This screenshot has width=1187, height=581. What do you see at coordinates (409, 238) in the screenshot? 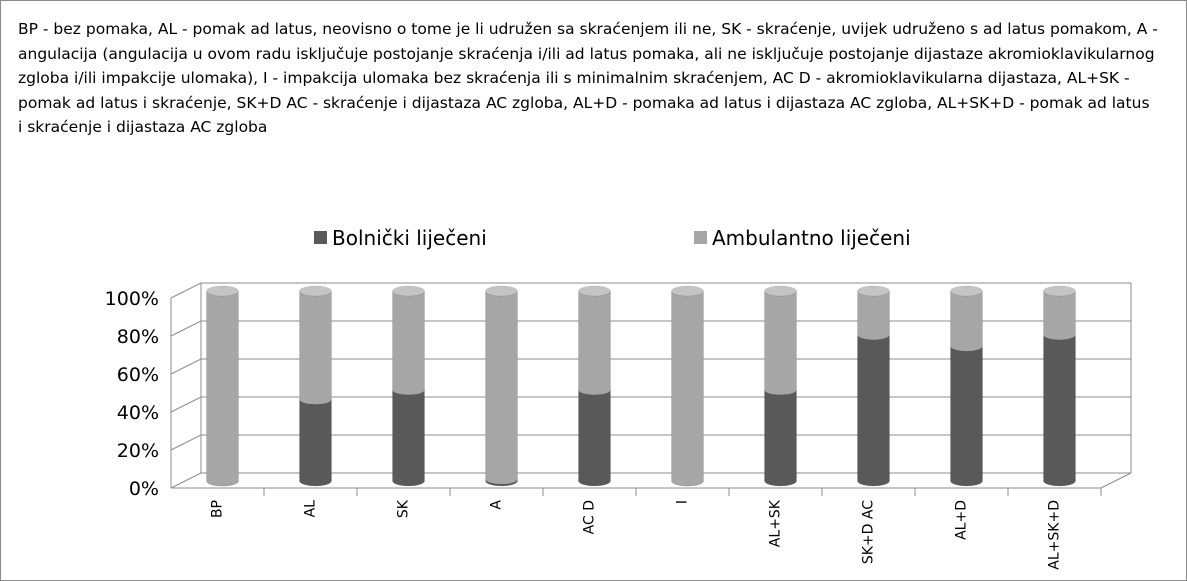
I see `legend-label: Bolnički liječeni` at bounding box center [409, 238].